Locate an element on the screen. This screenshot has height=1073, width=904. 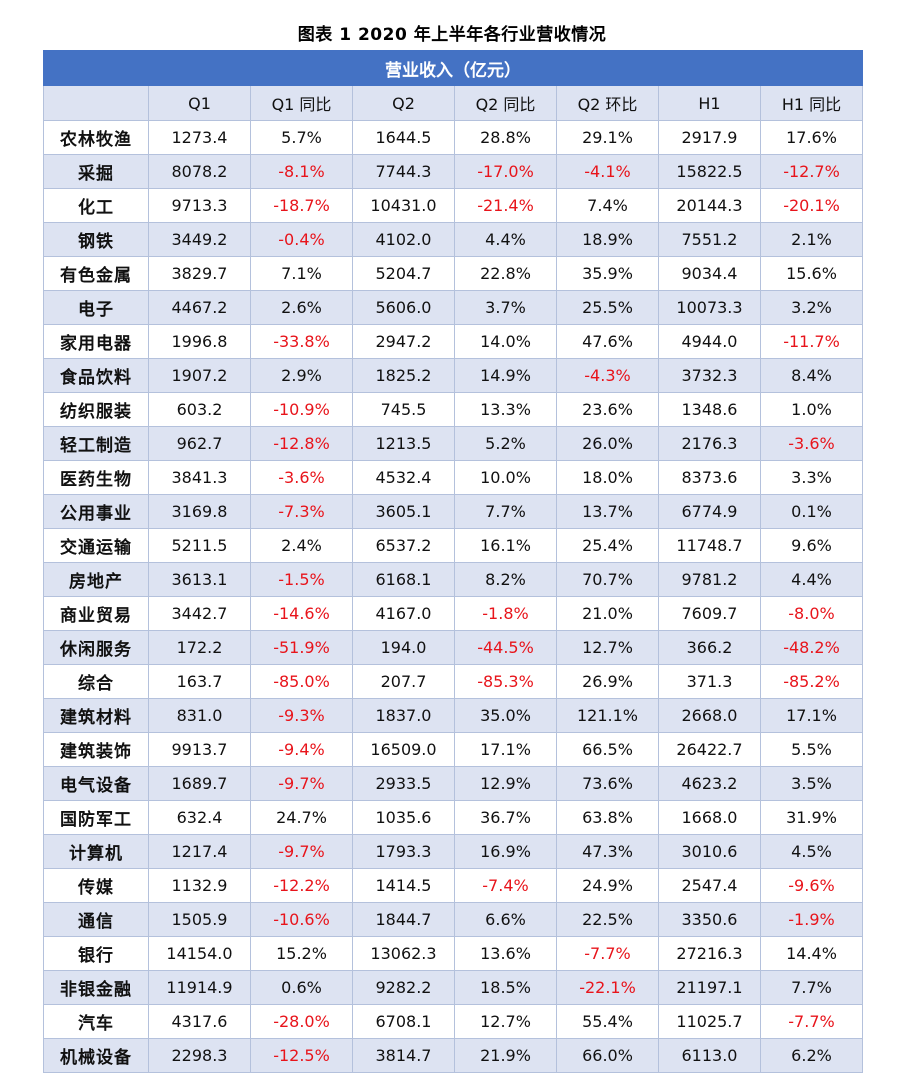
value-cell: 12.7% is located at coordinates (607, 647).